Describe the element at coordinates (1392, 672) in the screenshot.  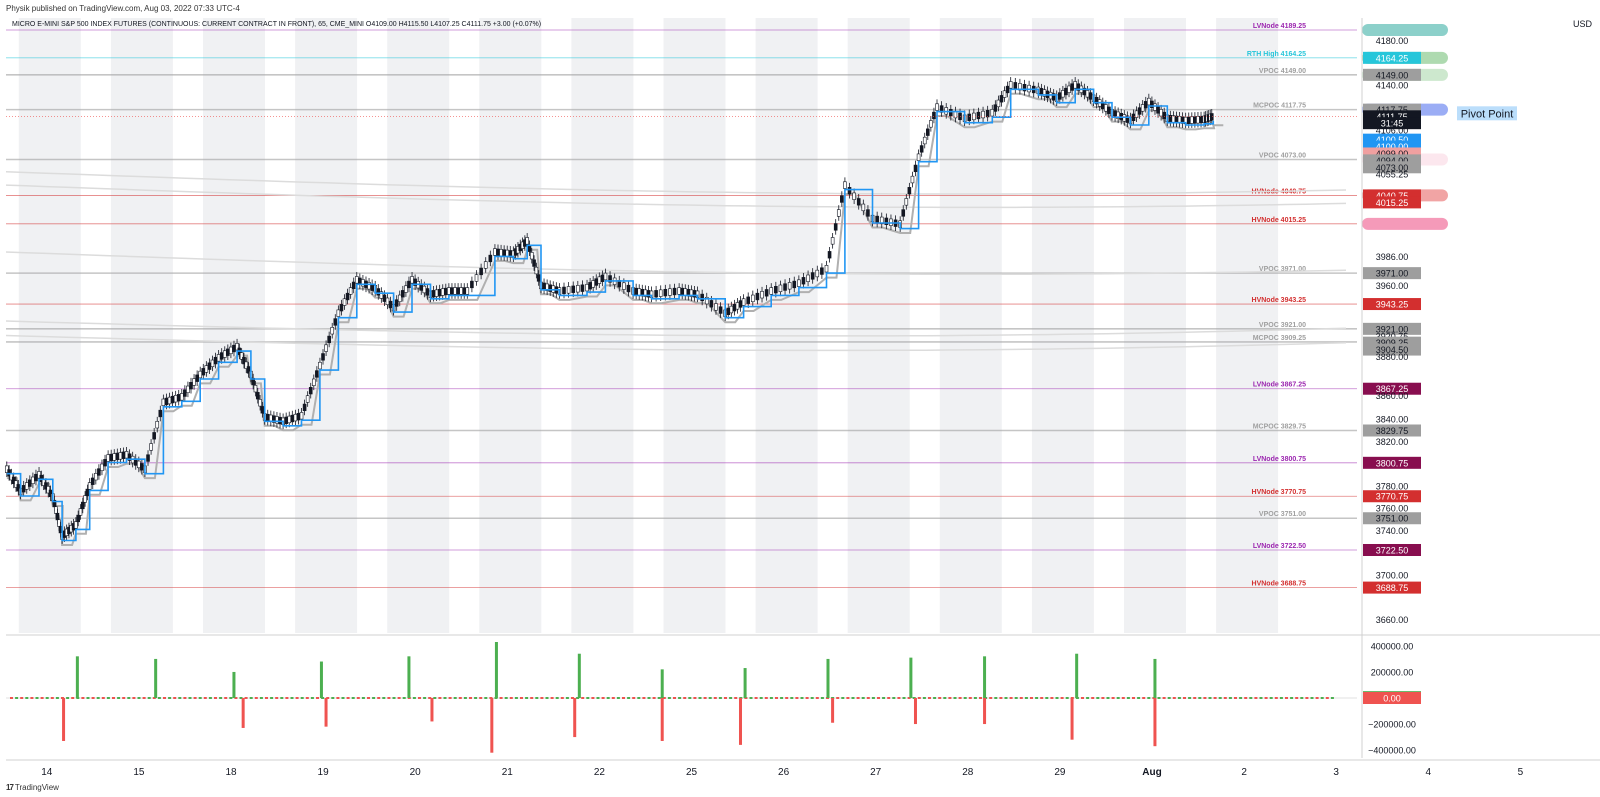
I see `volume-axis-label: 200000.00` at that location.